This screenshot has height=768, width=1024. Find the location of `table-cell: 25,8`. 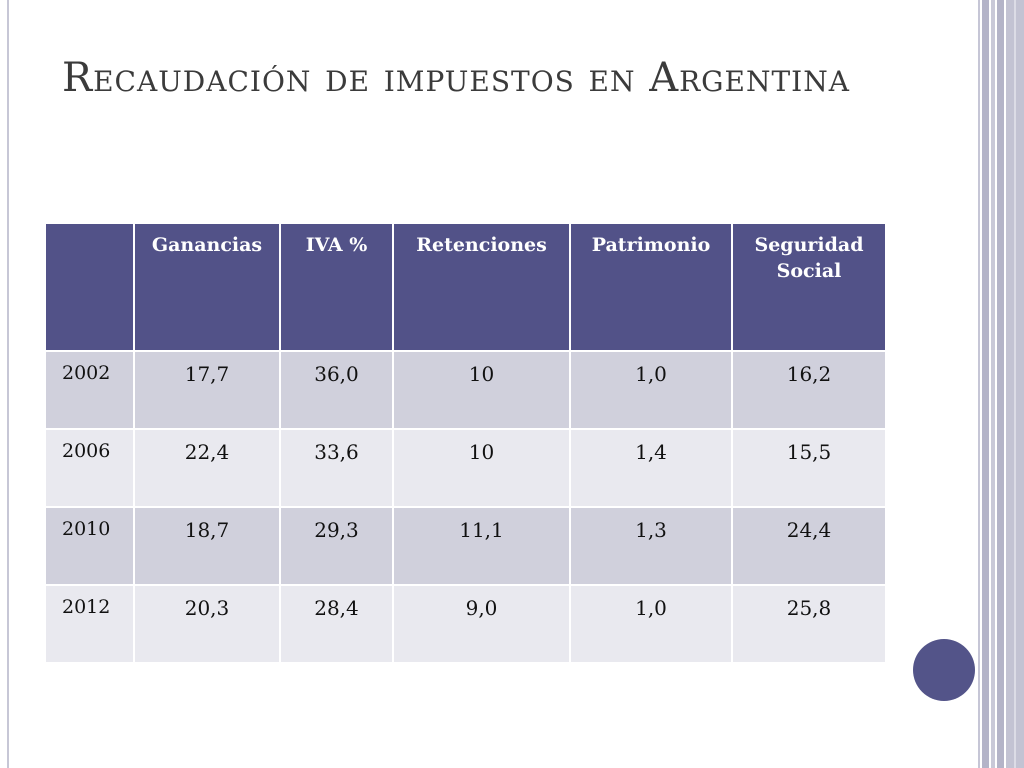

table-cell: 25,8 is located at coordinates (809, 624).